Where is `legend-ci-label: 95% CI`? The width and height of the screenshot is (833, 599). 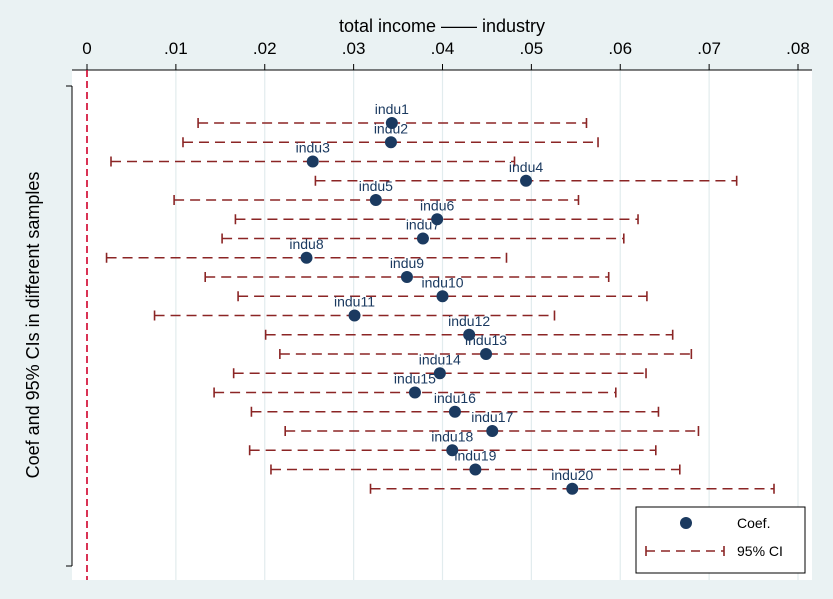
legend-ci-label: 95% CI is located at coordinates (760, 551).